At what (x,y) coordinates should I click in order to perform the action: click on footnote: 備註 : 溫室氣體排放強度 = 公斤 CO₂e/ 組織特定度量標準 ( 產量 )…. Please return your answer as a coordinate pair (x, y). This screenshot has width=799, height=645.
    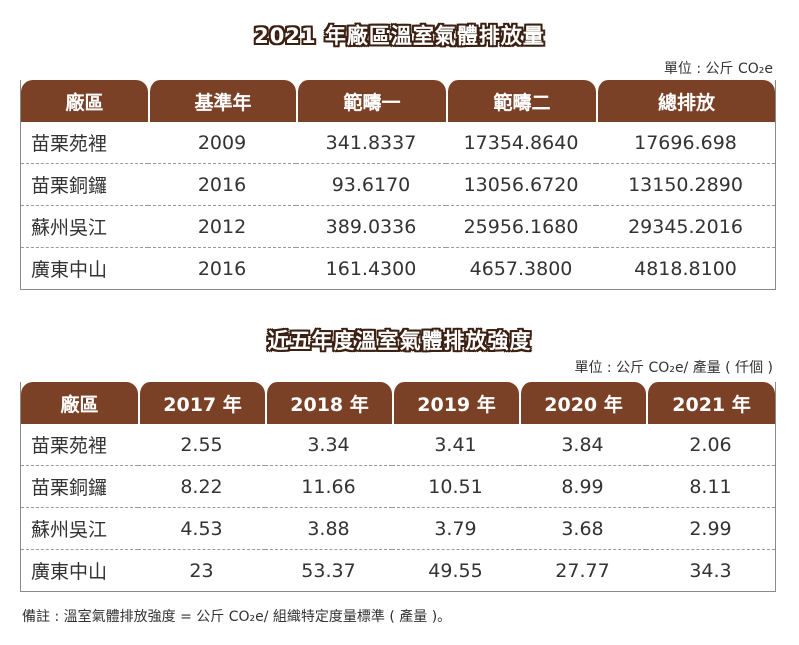
    Looking at the image, I should click on (237, 617).